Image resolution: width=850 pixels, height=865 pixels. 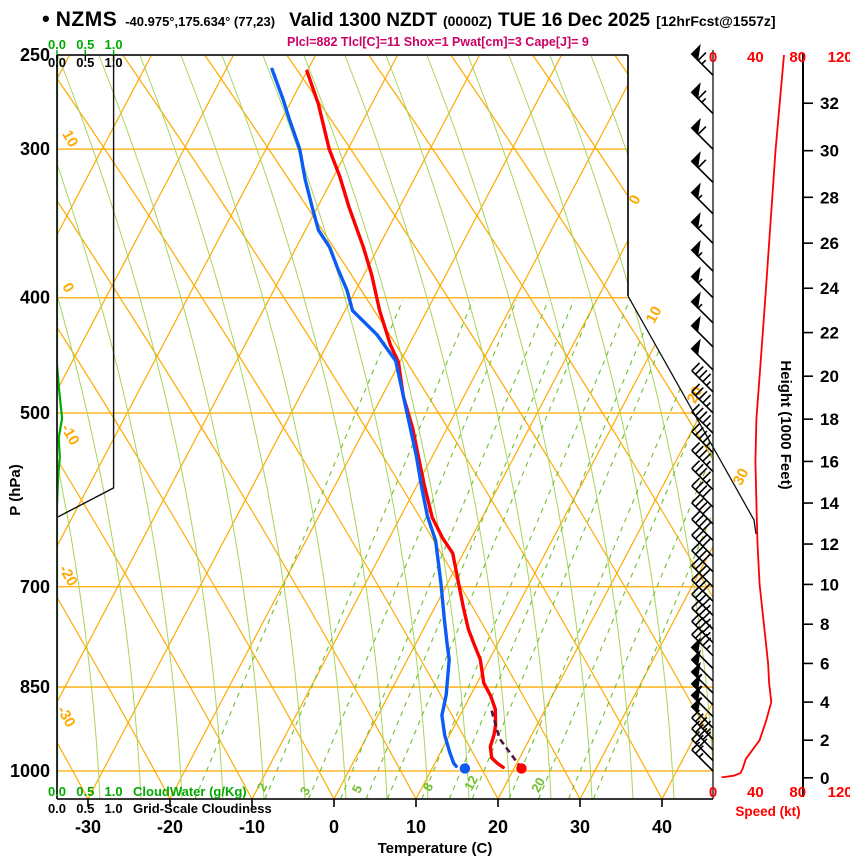 I want to click on mixing-ratio-label: 12, so click(x=471, y=783).